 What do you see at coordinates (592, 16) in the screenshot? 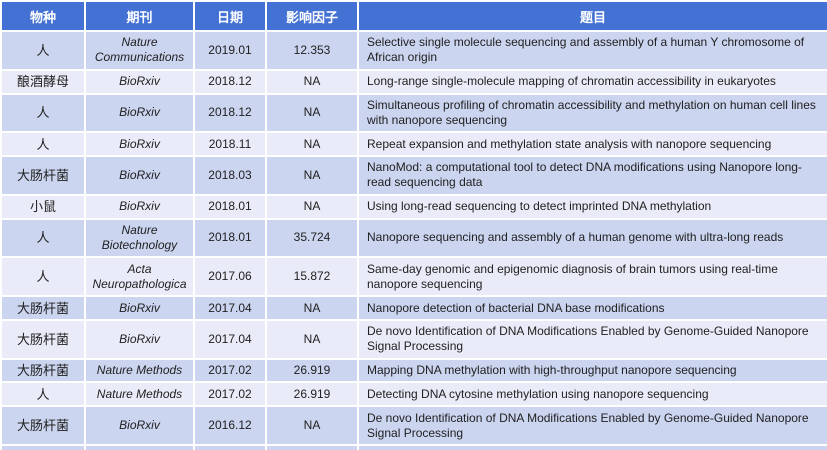
I see `header-title: 题目` at bounding box center [592, 16].